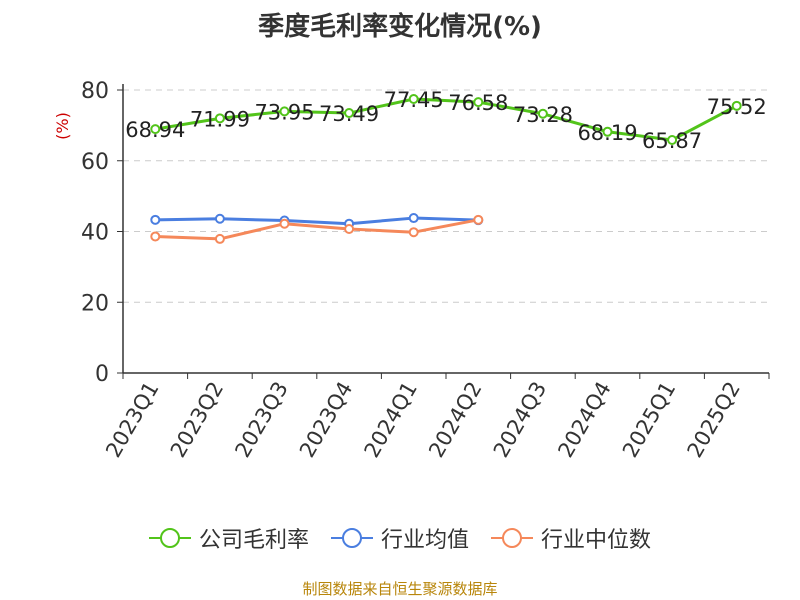 The image size is (800, 600). I want to click on legend: 公司毛利率 行业均值 行业中位数, so click(400, 538).